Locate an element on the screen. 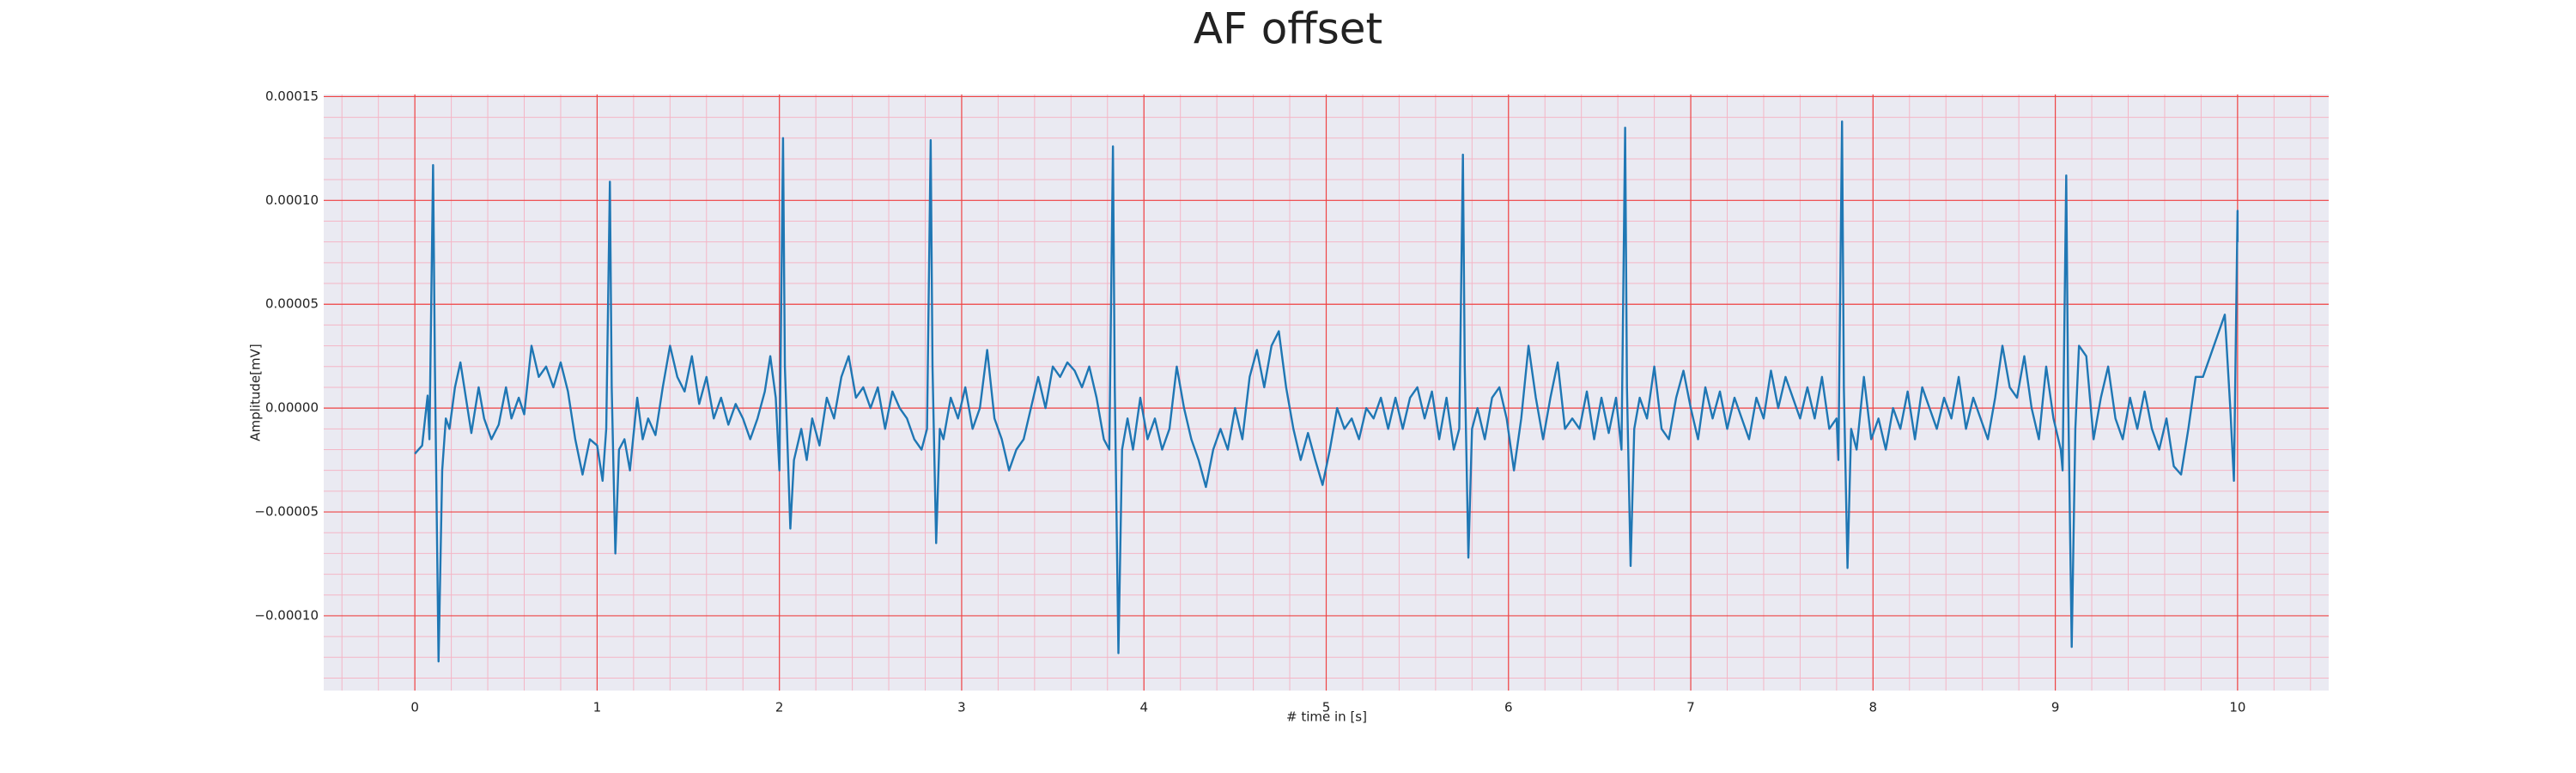 The height and width of the screenshot is (773, 2576). y-tick-label: 0.00015 is located at coordinates (292, 96).